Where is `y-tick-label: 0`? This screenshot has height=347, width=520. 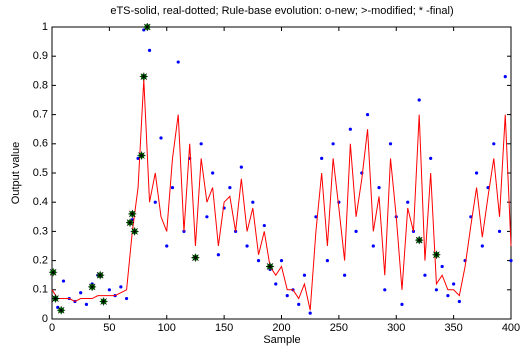
y-tick-label: 0 is located at coordinates (45, 319).